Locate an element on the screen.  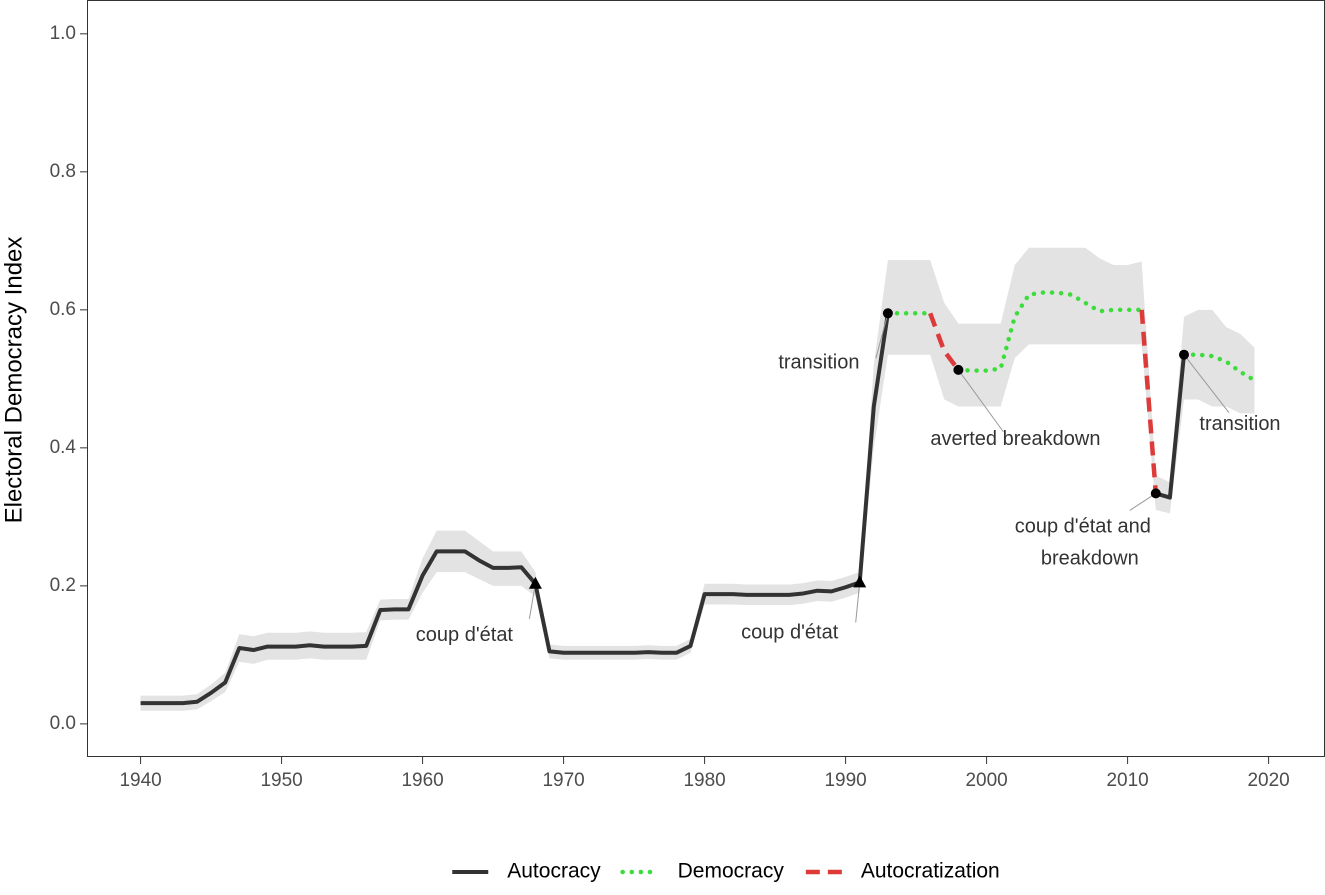
y-tick-label: 1.0 is located at coordinates (63, 33).